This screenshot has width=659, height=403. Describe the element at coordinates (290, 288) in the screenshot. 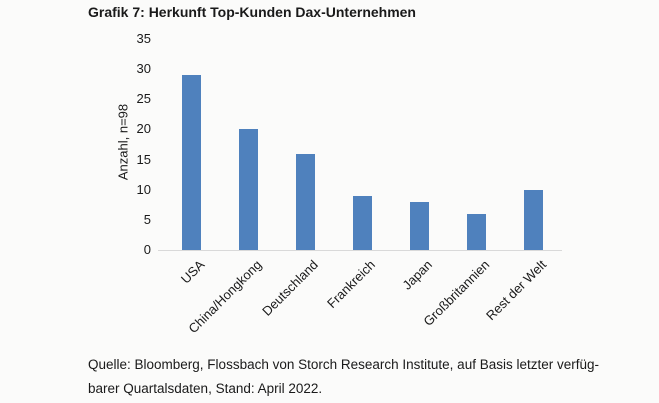

I see `x-axis-label-deutschland: Deutschland` at that location.